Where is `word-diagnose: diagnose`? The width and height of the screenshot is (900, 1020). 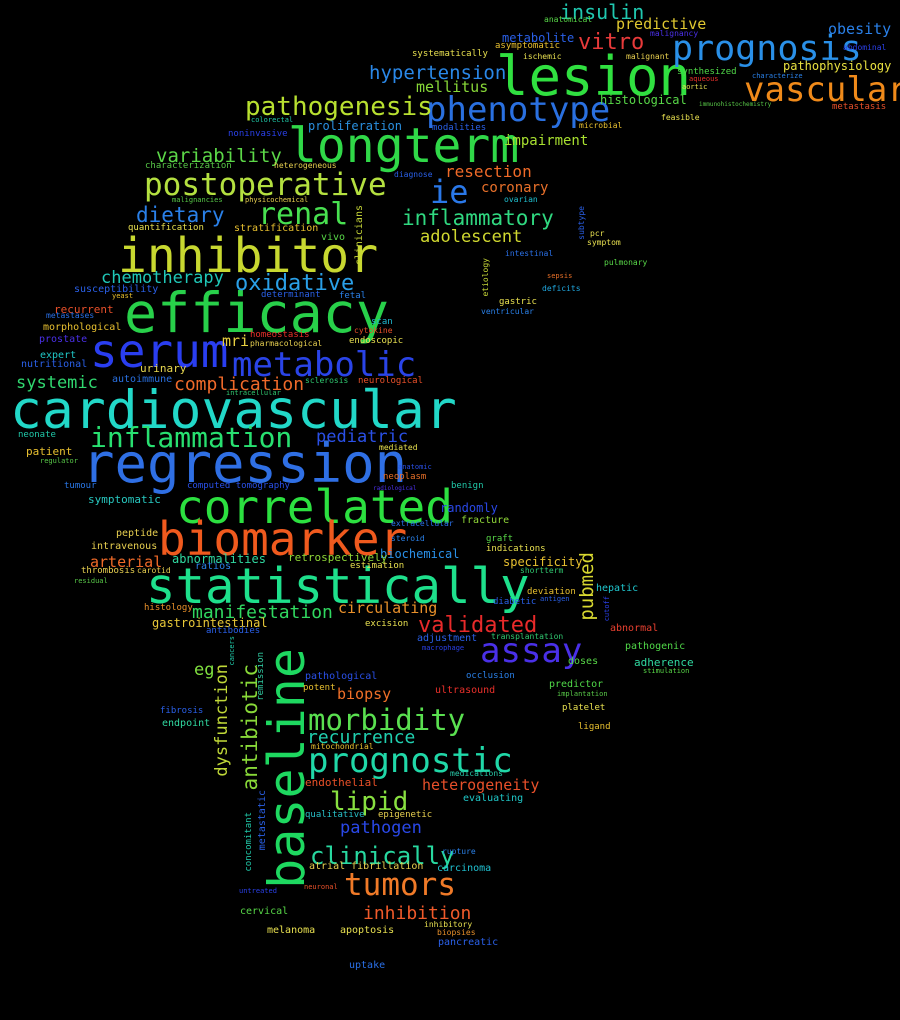
word-diagnose: diagnose is located at coordinates (413, 174).